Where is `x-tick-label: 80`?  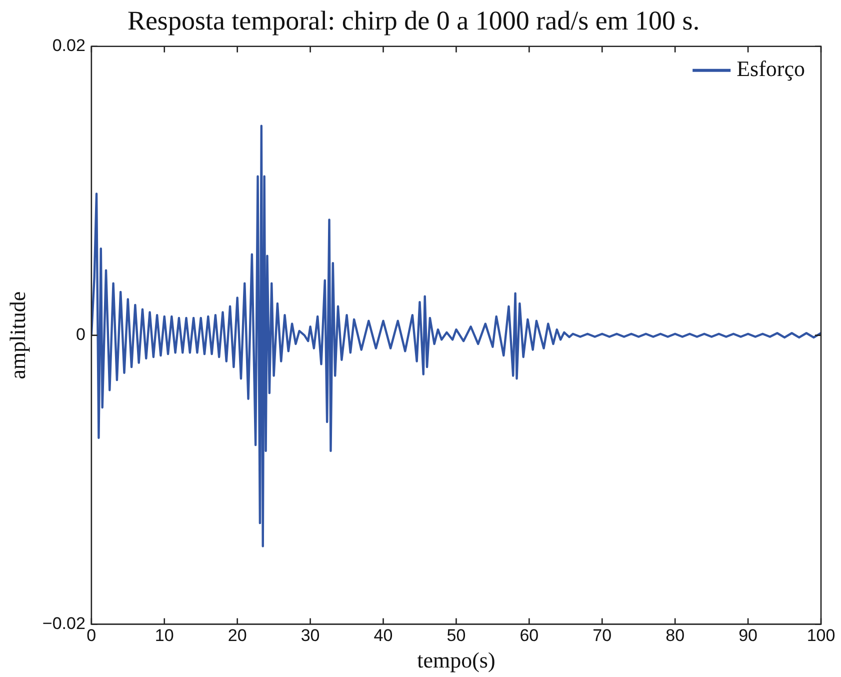 x-tick-label: 80 is located at coordinates (675, 636).